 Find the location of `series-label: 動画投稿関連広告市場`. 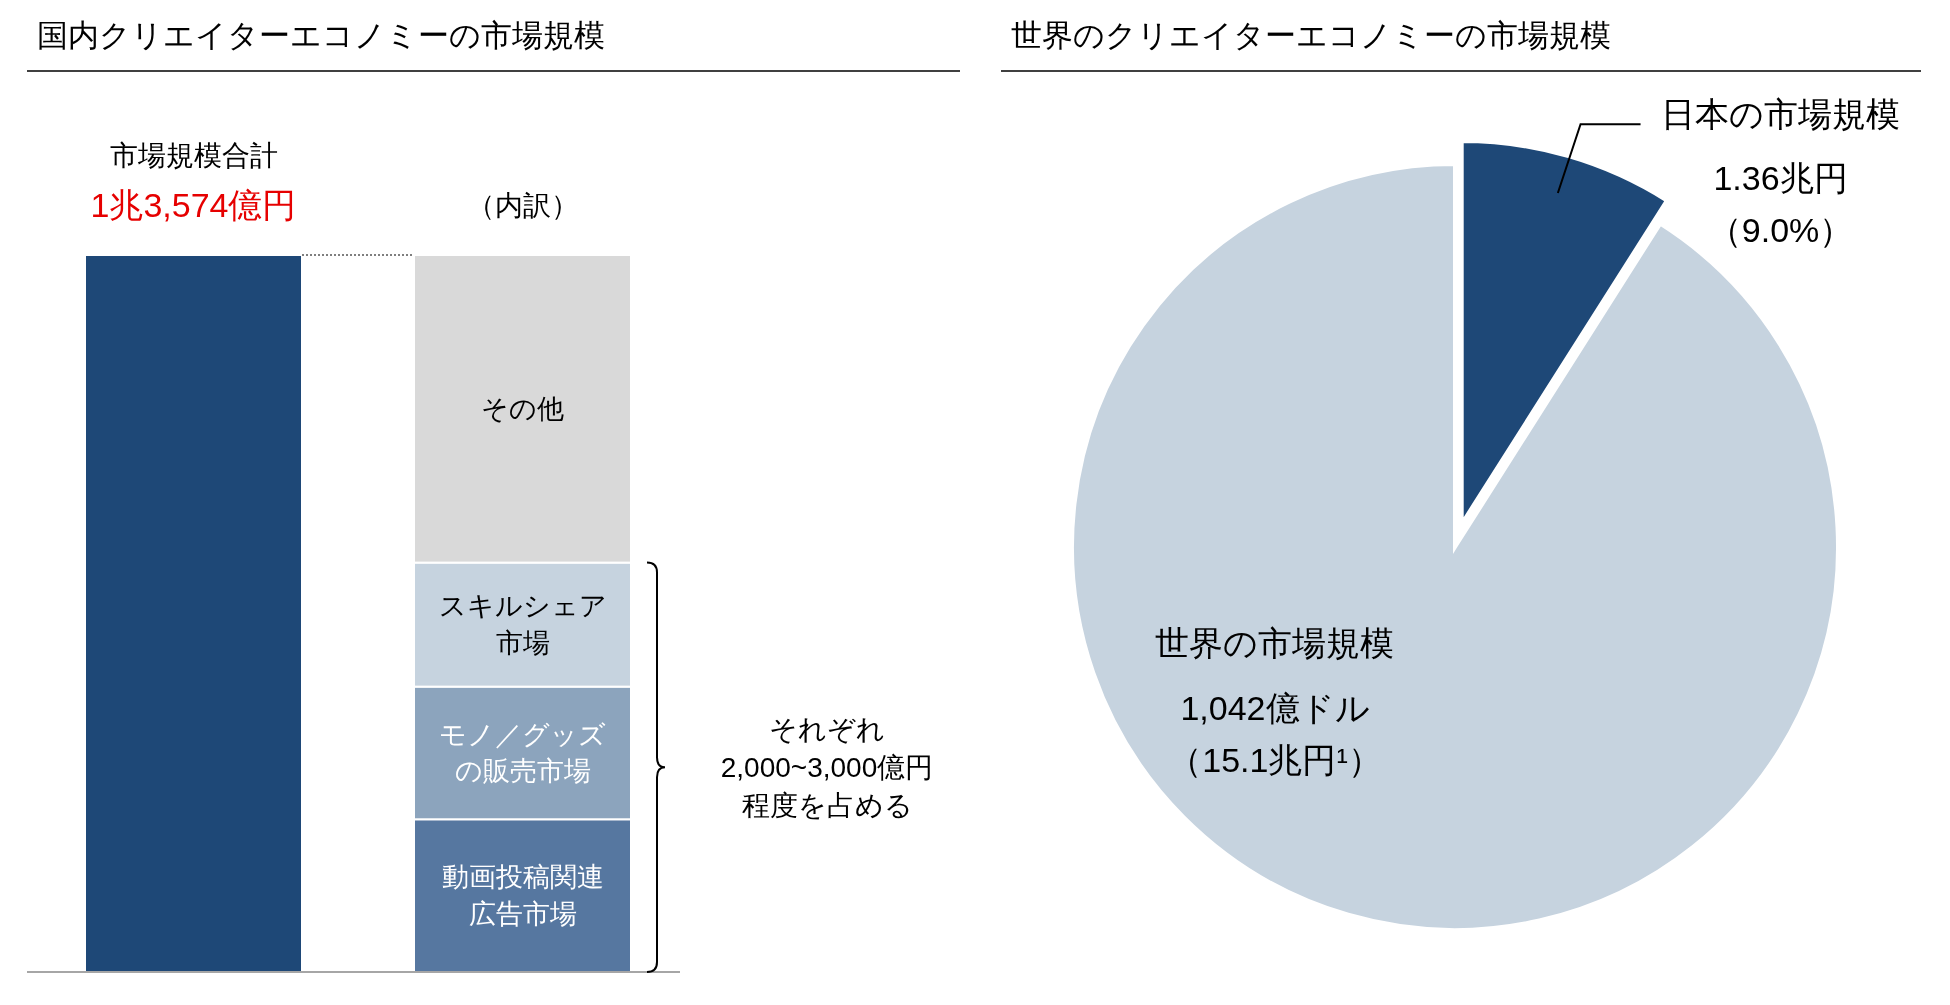

series-label: 動画投稿関連広告市場 is located at coordinates (522, 895).